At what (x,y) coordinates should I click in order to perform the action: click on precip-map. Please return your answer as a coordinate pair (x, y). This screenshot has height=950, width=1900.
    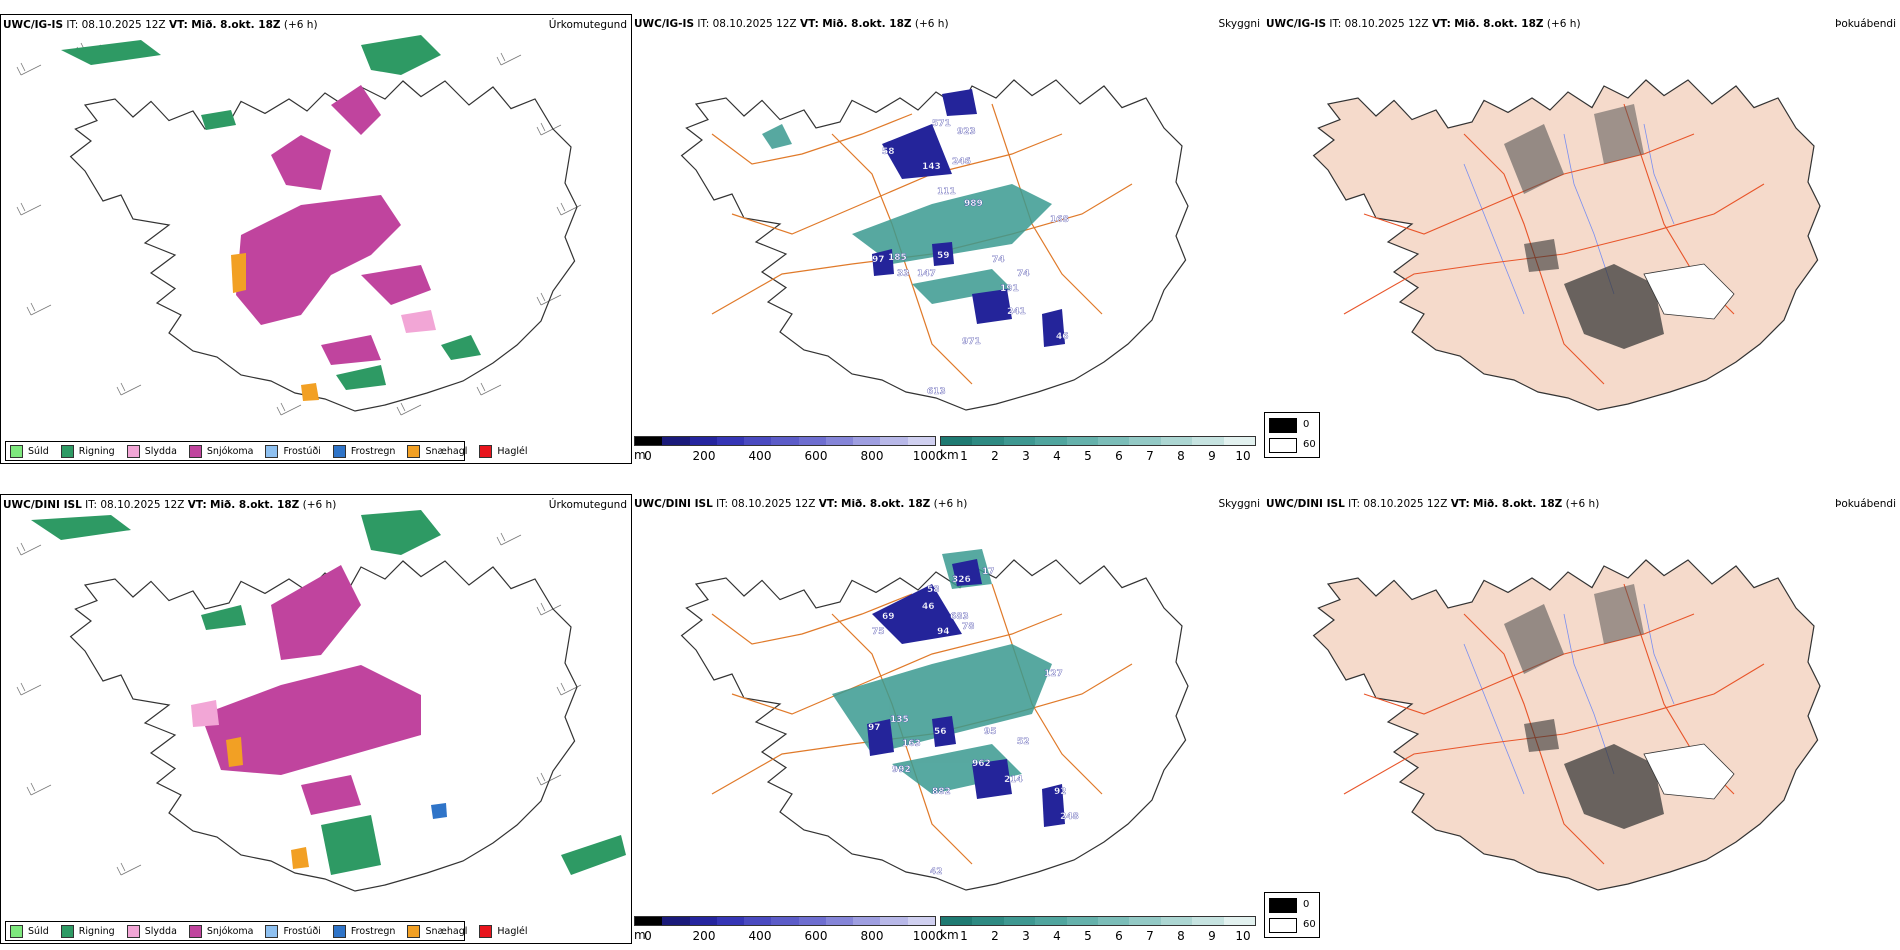
    Looking at the image, I should click on (299, 225).